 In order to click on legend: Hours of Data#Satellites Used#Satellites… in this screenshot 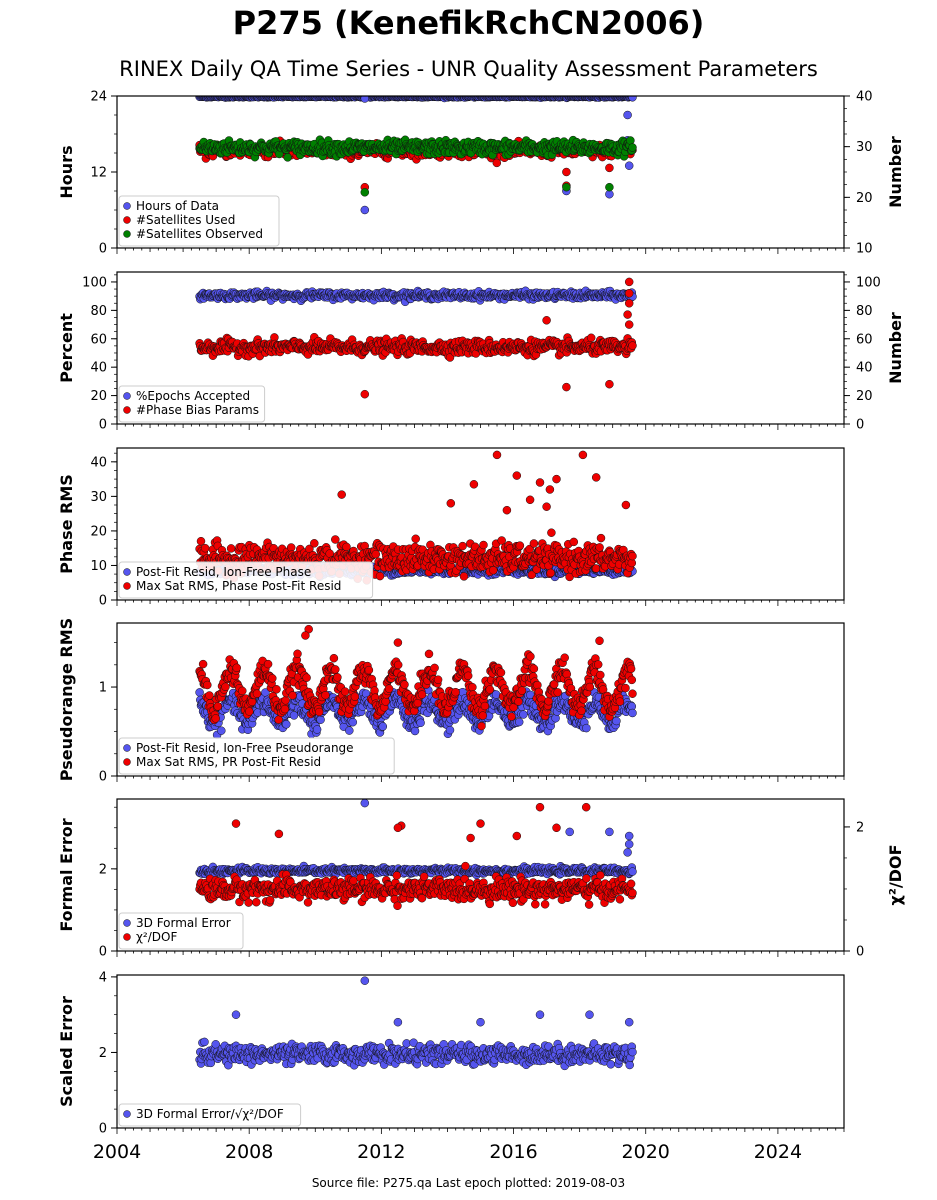, I will do `click(199, 221)`.